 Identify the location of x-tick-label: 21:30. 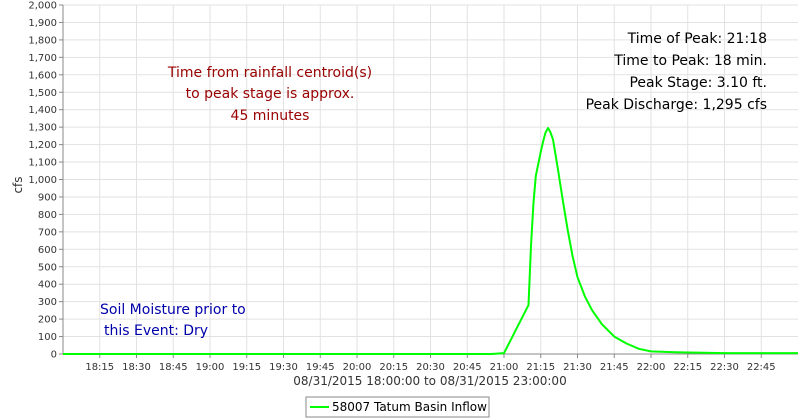
(577, 367).